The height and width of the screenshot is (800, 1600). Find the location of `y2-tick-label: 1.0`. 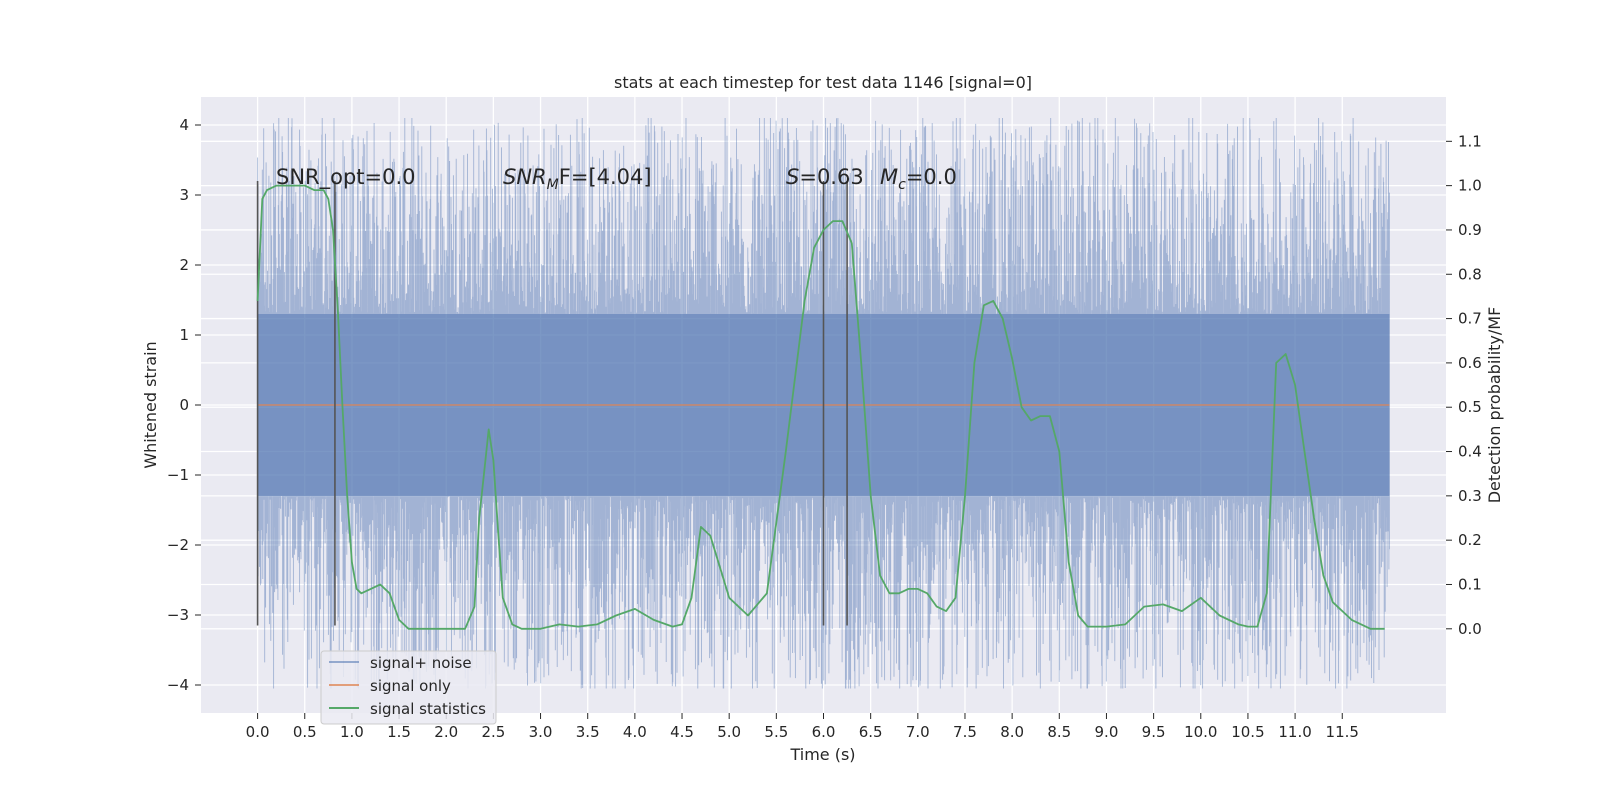

y2-tick-label: 1.0 is located at coordinates (1470, 186).